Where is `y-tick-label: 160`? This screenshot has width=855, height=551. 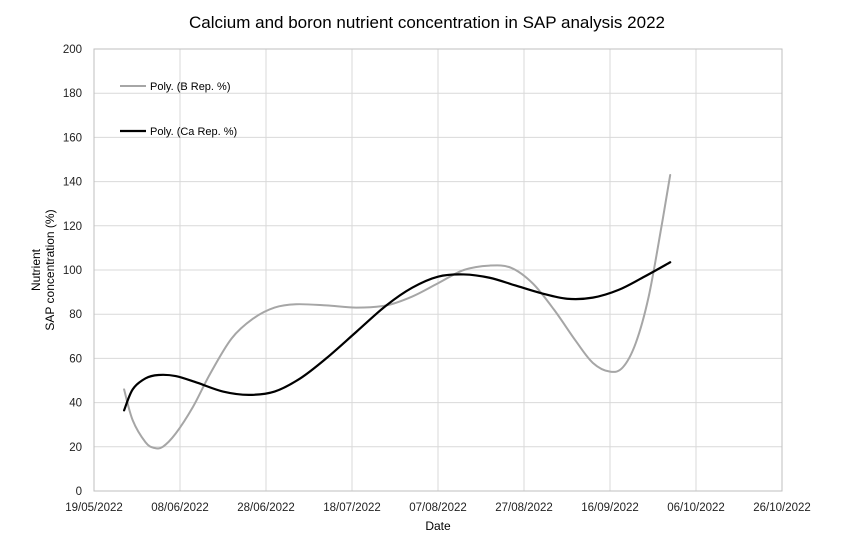 y-tick-label: 160 is located at coordinates (72, 138).